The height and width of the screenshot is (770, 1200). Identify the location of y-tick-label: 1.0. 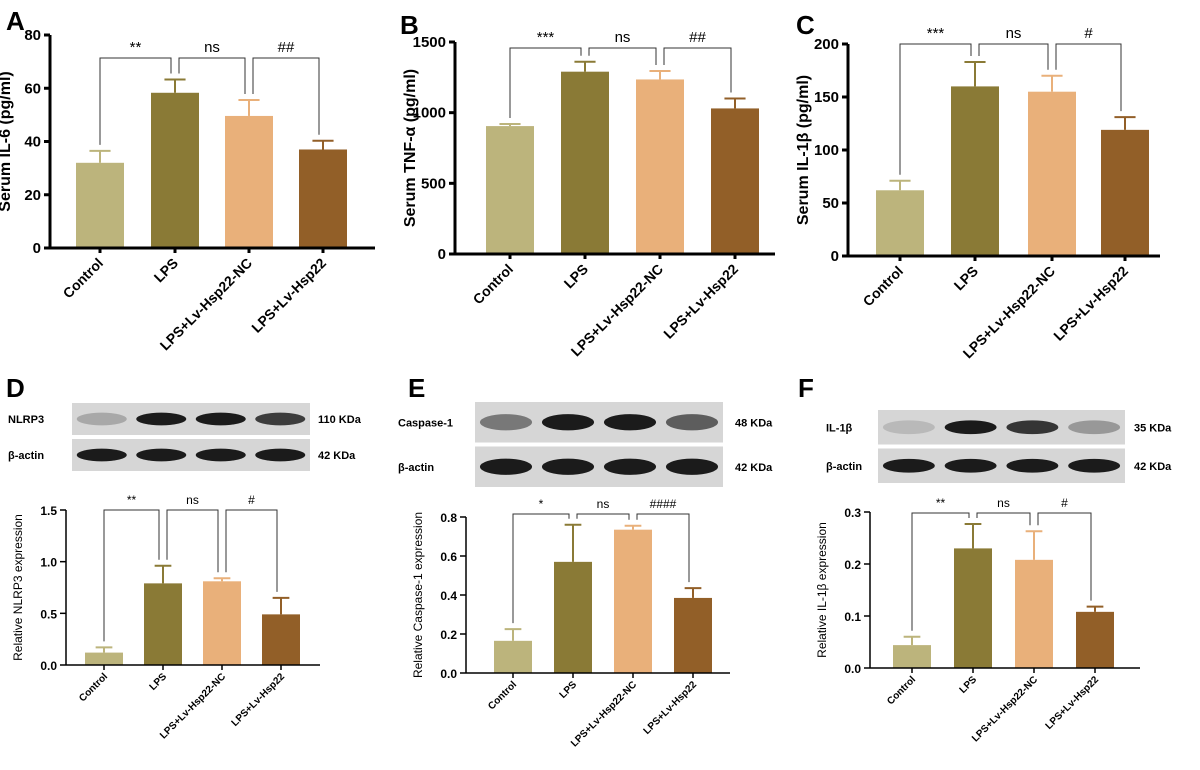
(48, 563).